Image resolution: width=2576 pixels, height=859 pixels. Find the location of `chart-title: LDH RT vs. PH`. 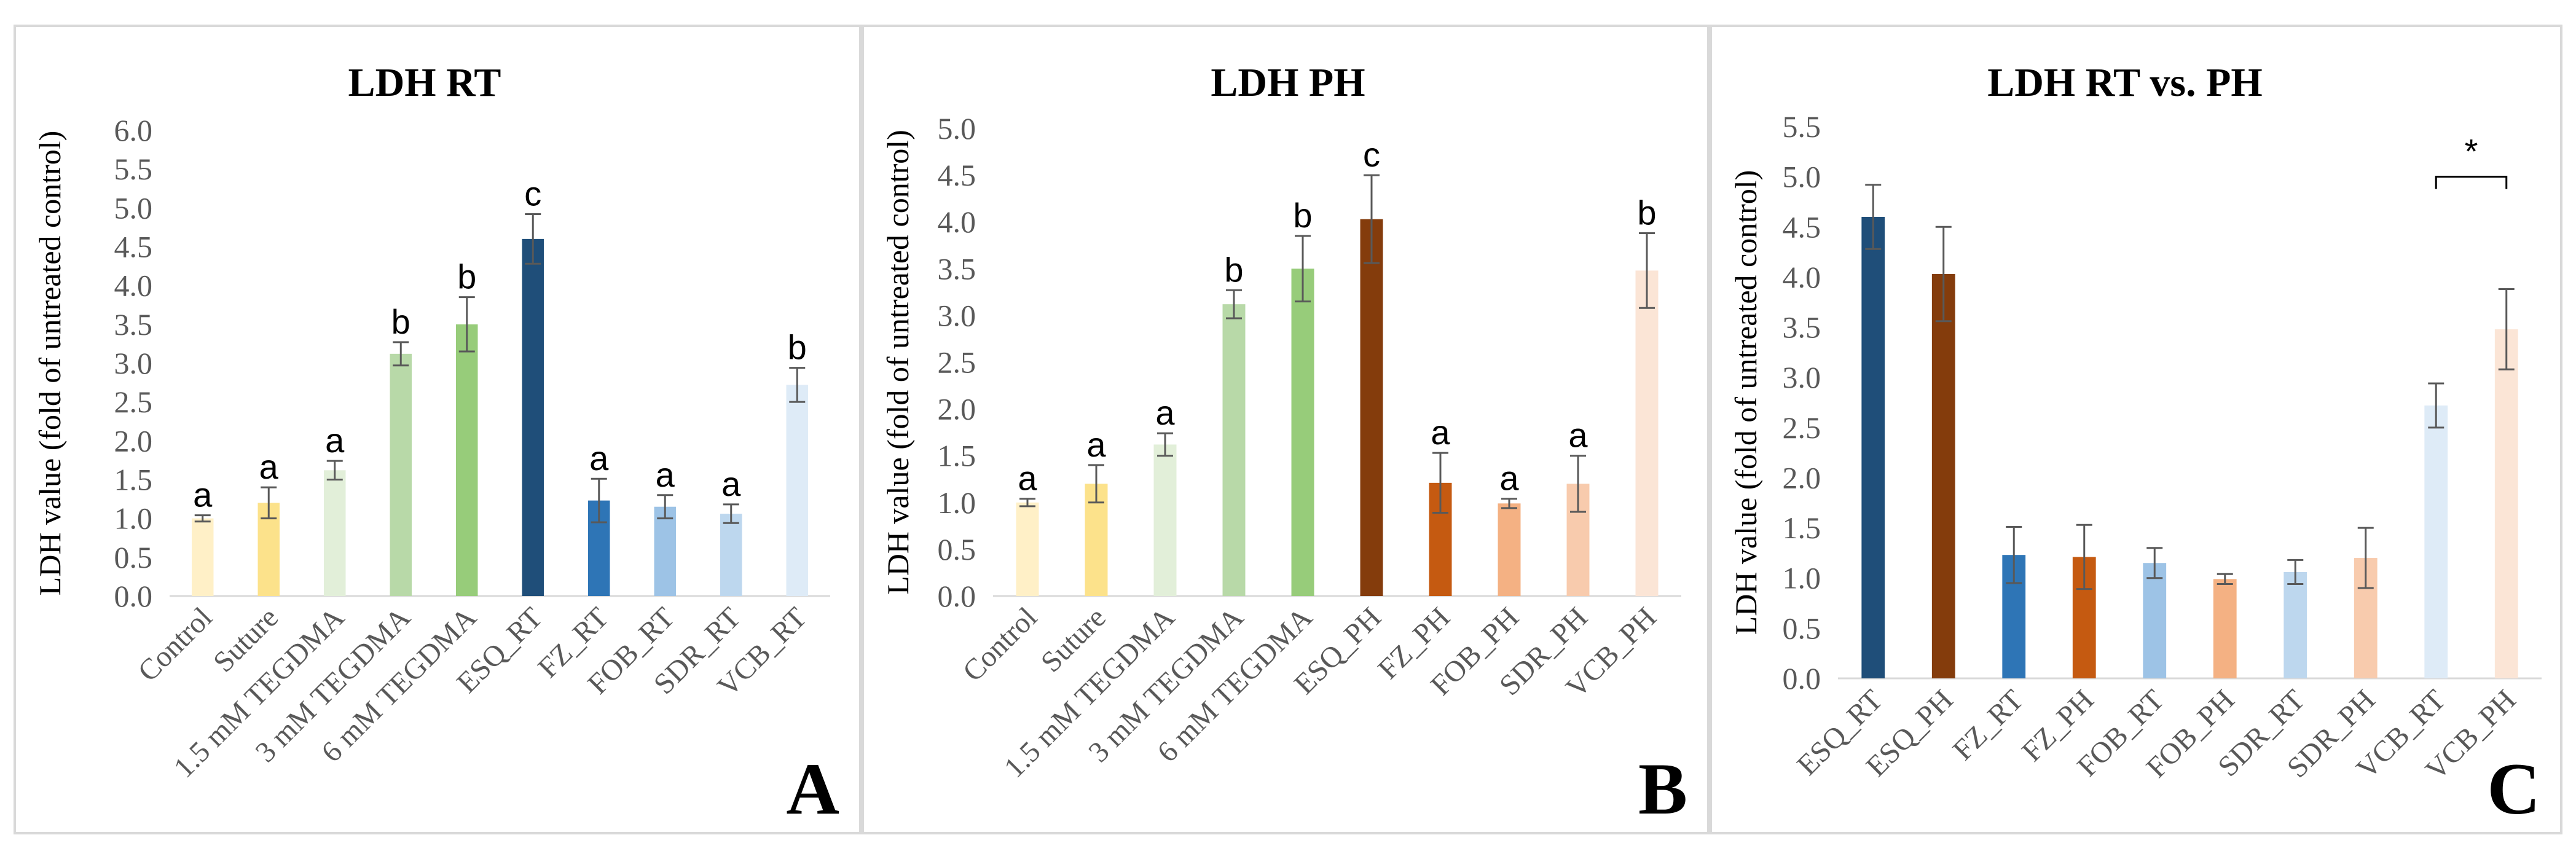

chart-title: LDH RT vs. PH is located at coordinates (2125, 83).